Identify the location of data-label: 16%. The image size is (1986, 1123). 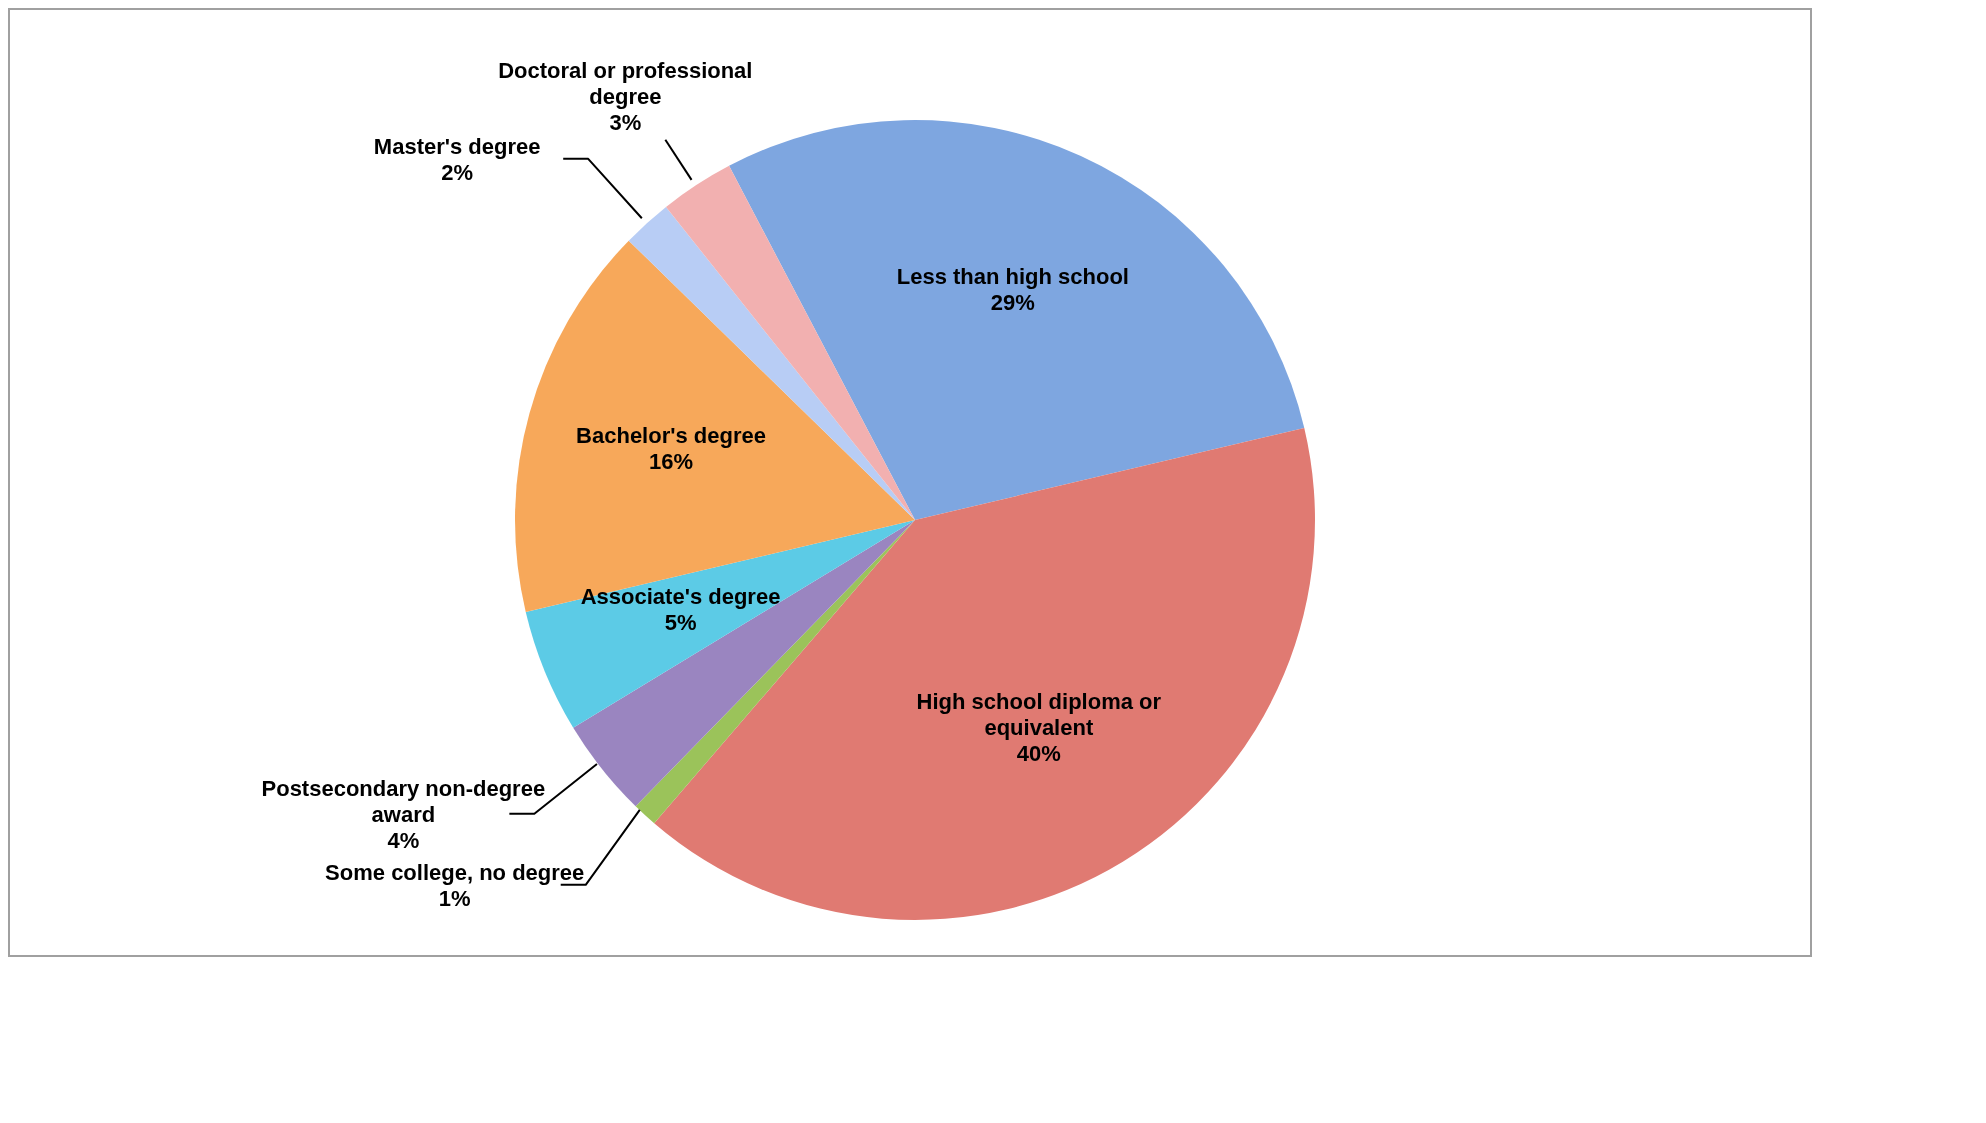
(671, 462).